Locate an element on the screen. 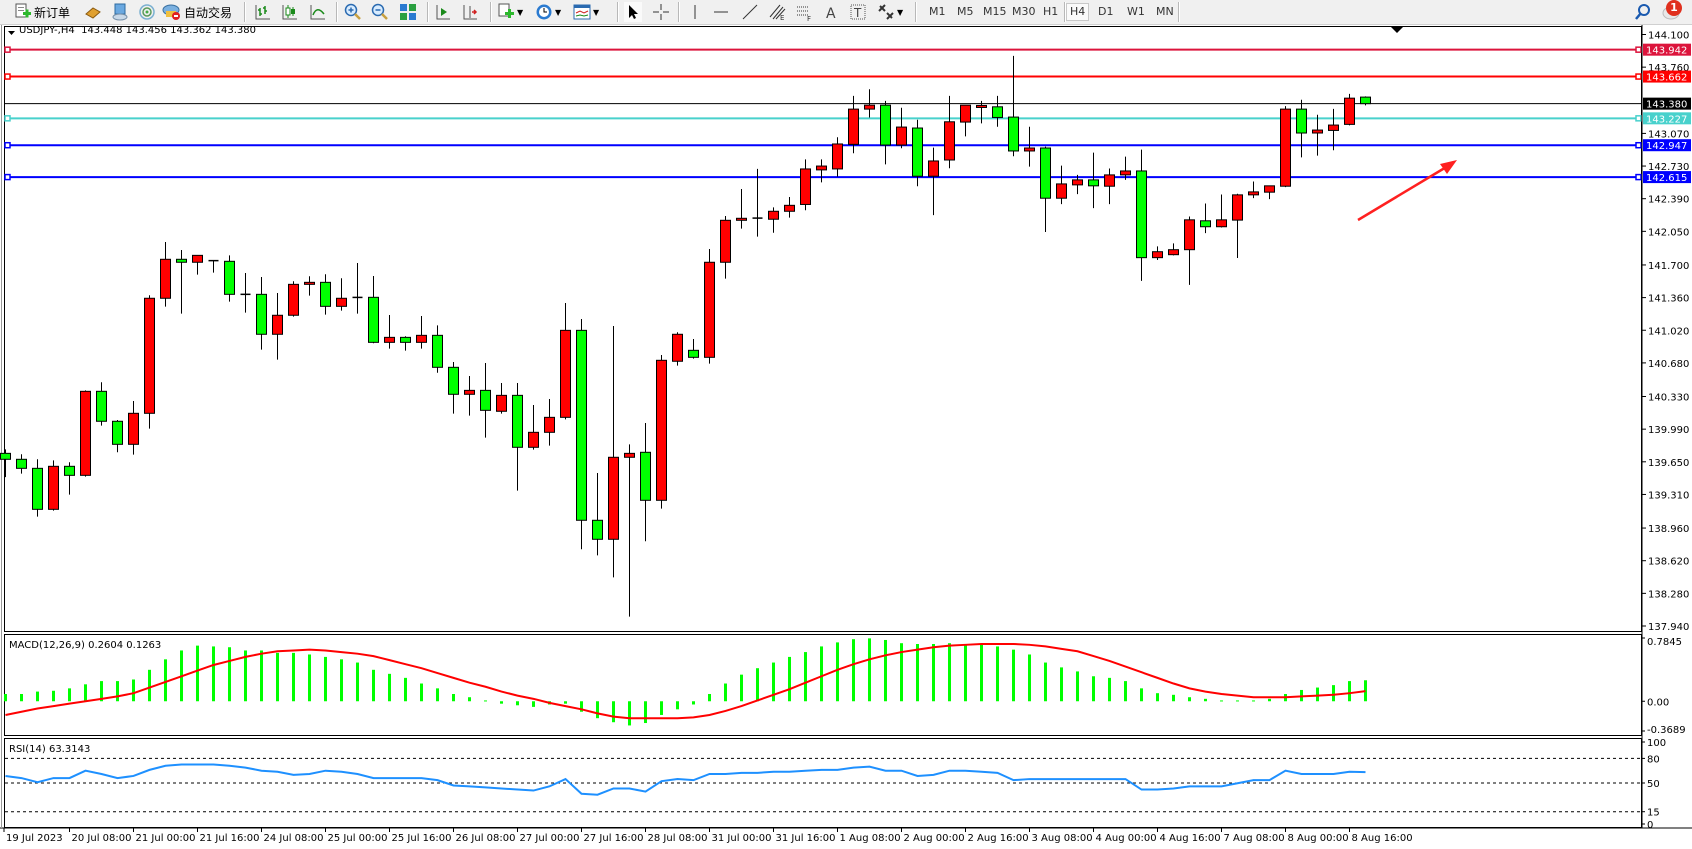  vertical-line-button is located at coordinates (695, 12).